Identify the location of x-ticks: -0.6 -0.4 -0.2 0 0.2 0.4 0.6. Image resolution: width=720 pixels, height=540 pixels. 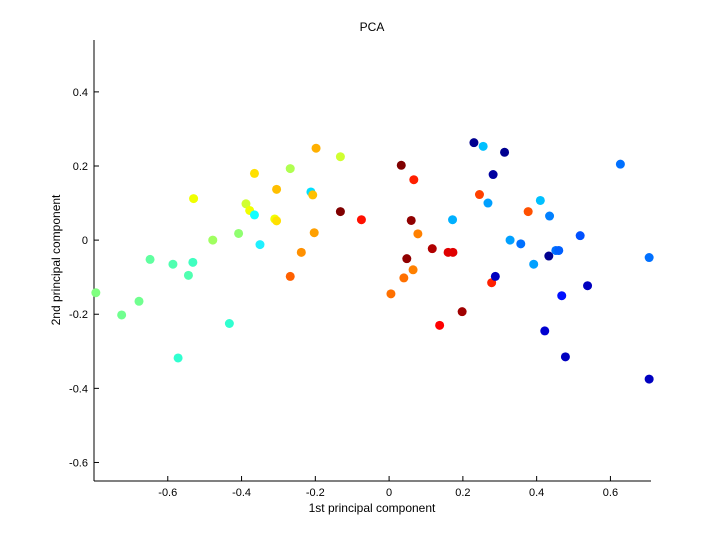
(388, 487).